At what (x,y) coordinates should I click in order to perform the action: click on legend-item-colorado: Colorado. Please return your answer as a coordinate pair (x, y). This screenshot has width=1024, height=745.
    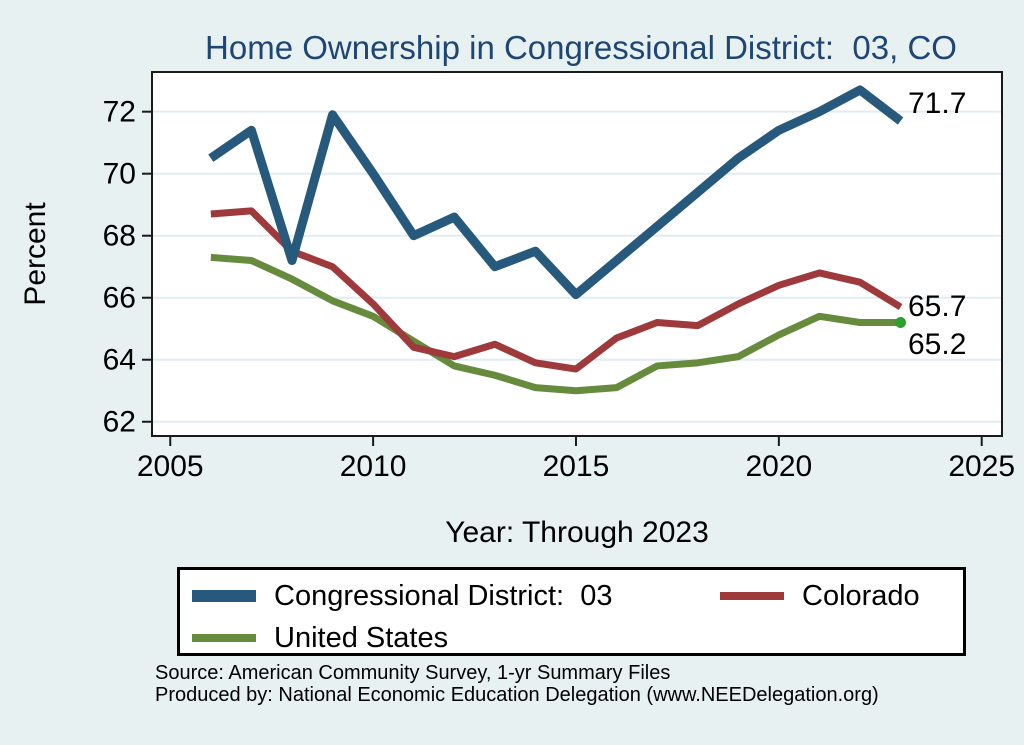
    Looking at the image, I should click on (820, 596).